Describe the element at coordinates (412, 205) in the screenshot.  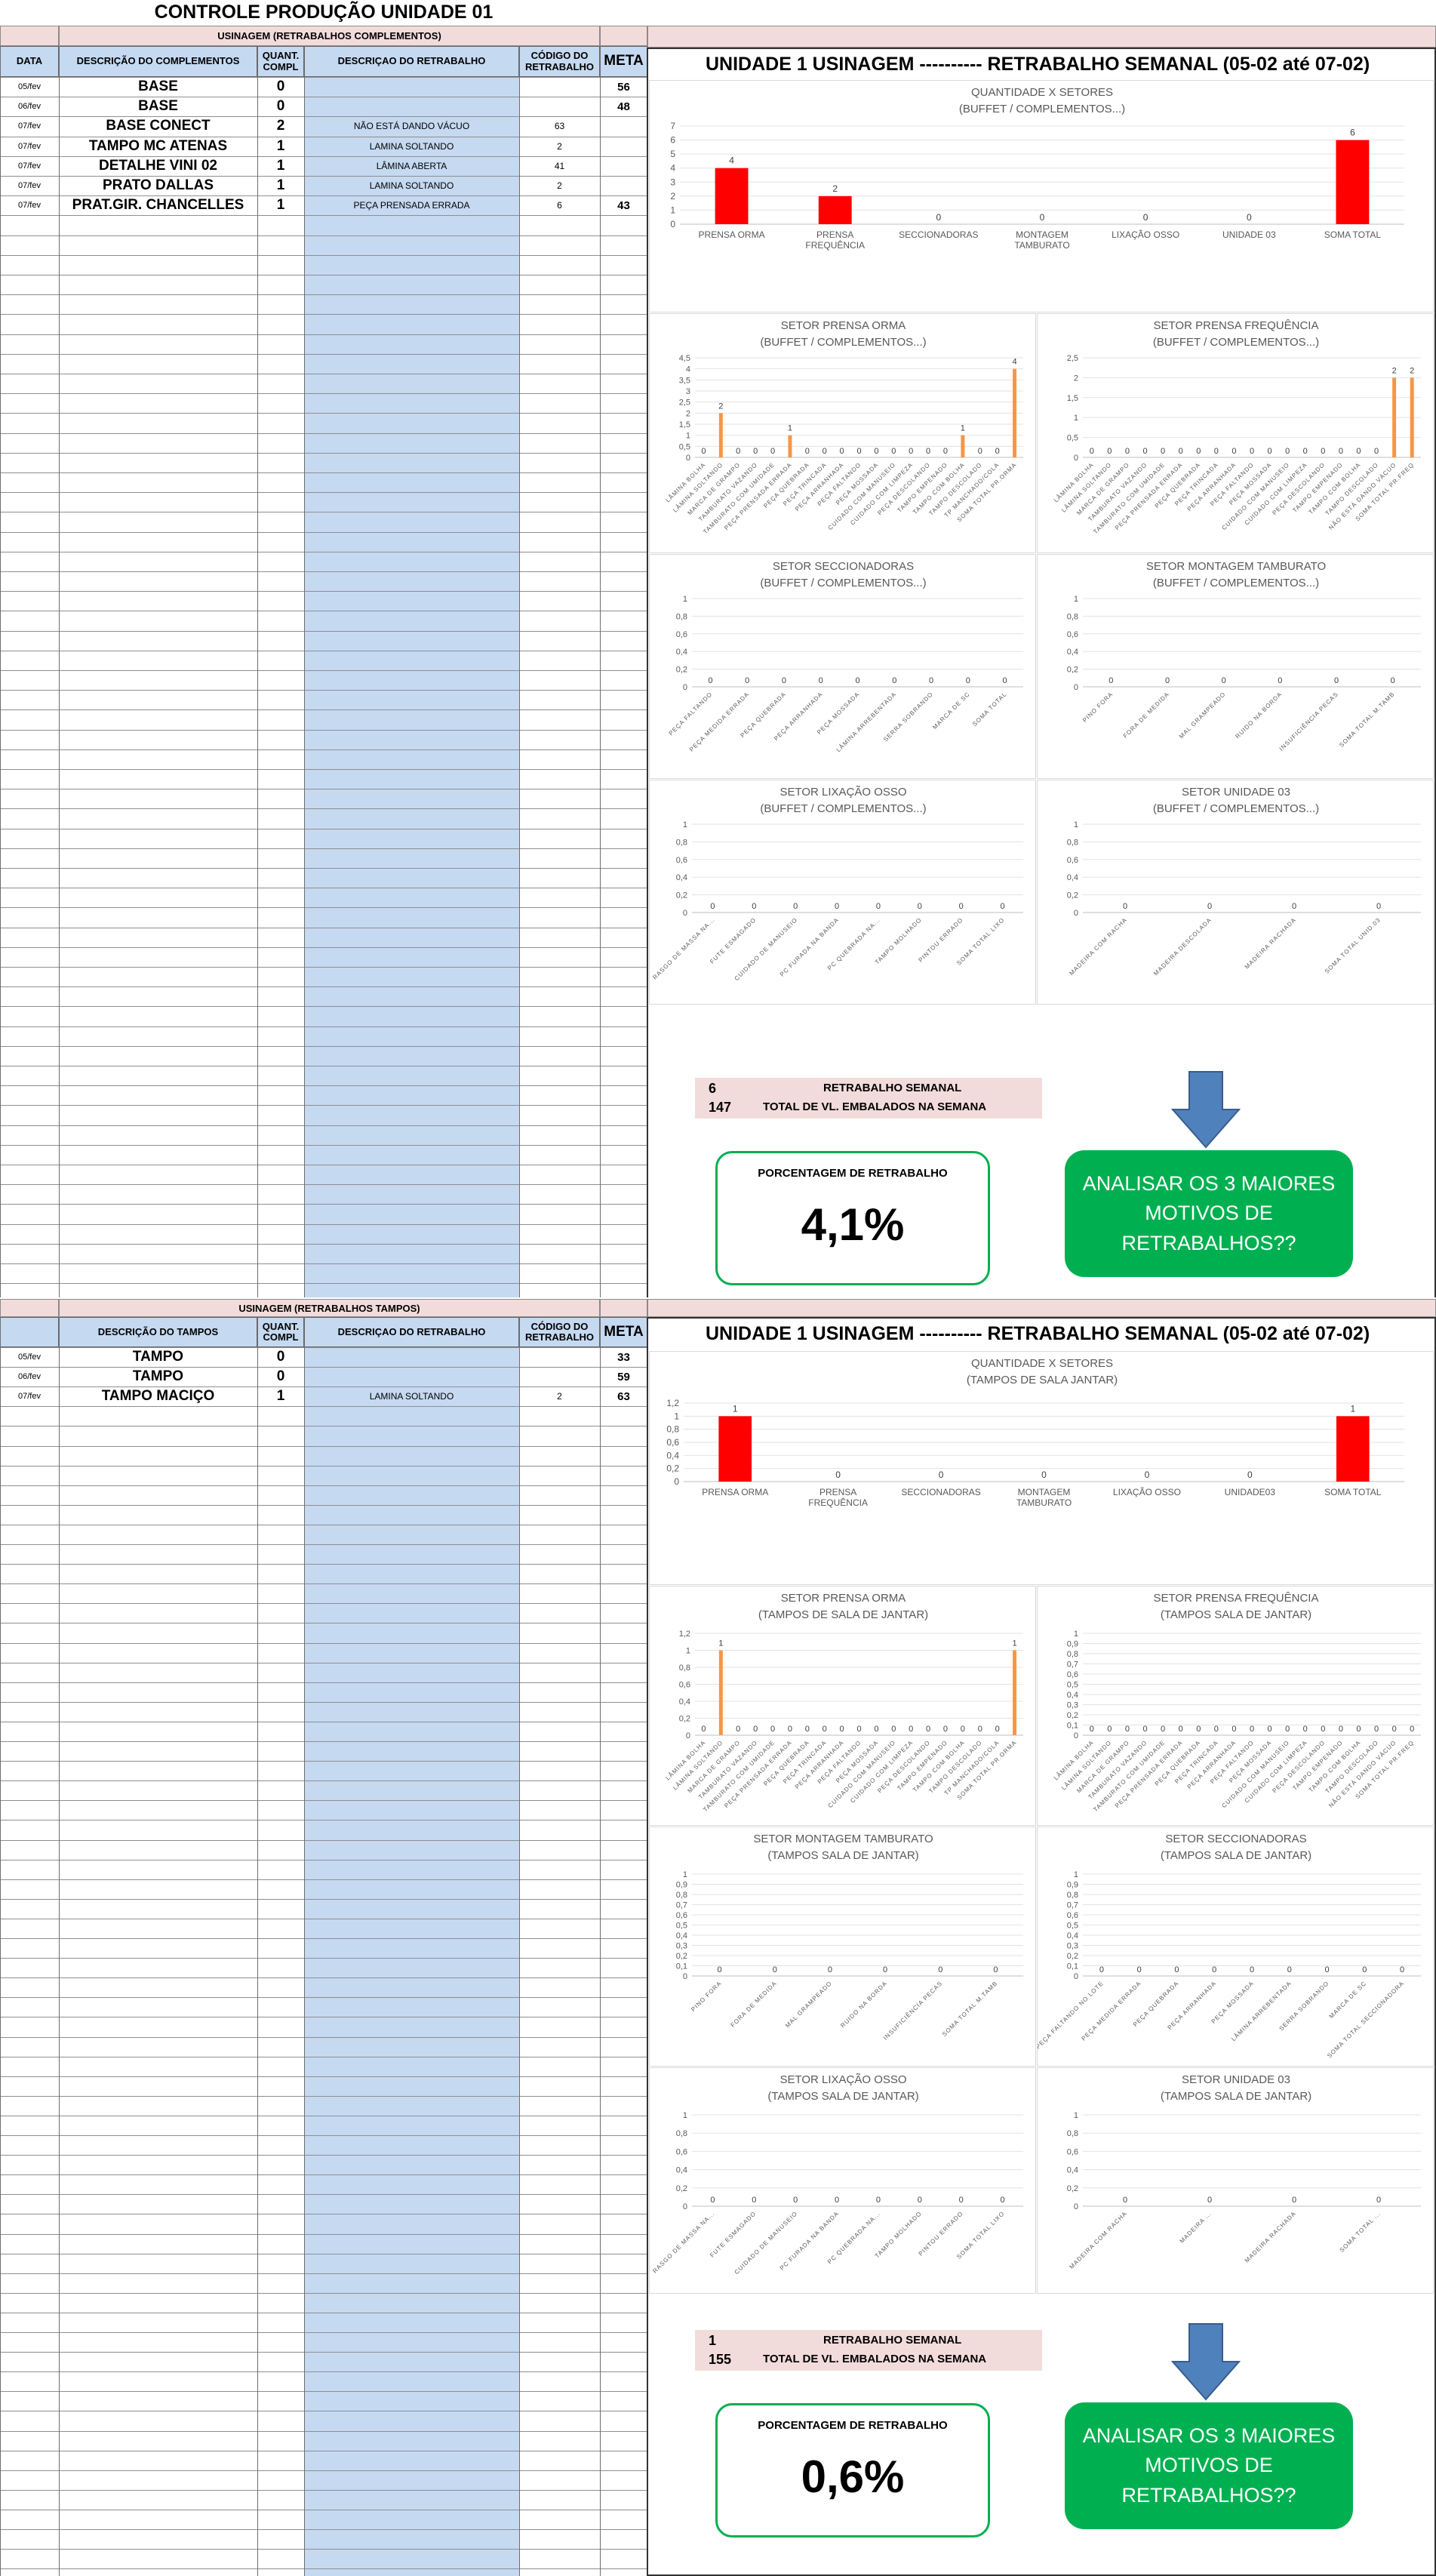
I see `cell-retrabalho: PEÇA PRENSADA ERRADA` at that location.